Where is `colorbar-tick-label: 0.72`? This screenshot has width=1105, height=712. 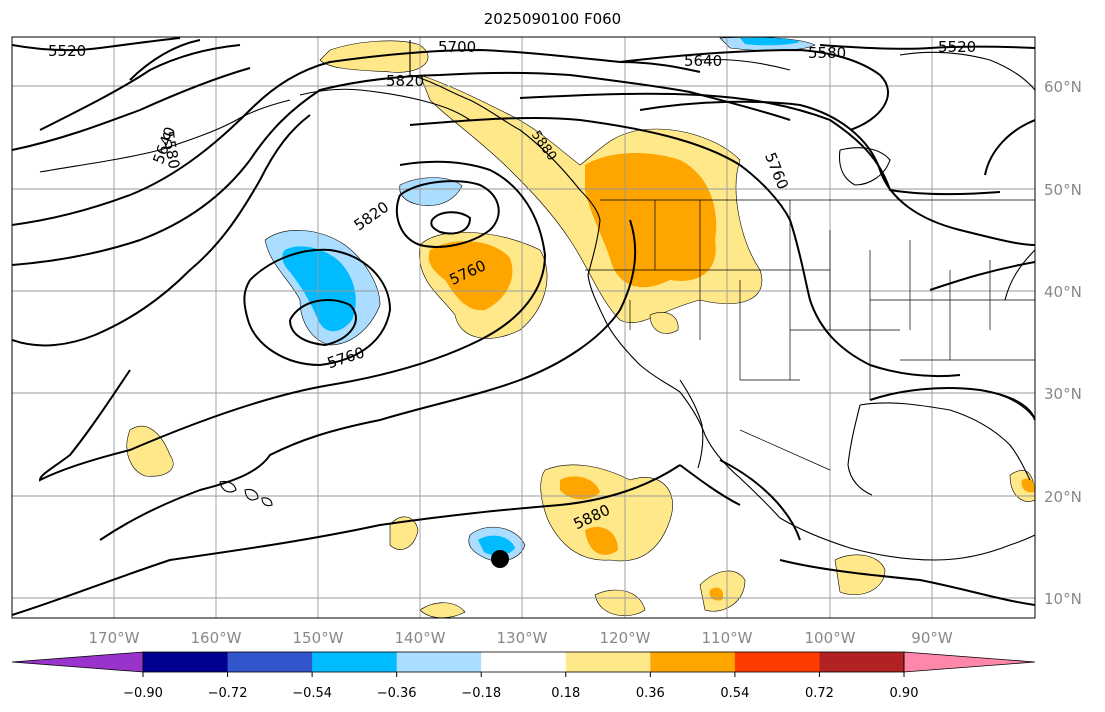
colorbar-tick-label: 0.72 is located at coordinates (819, 693).